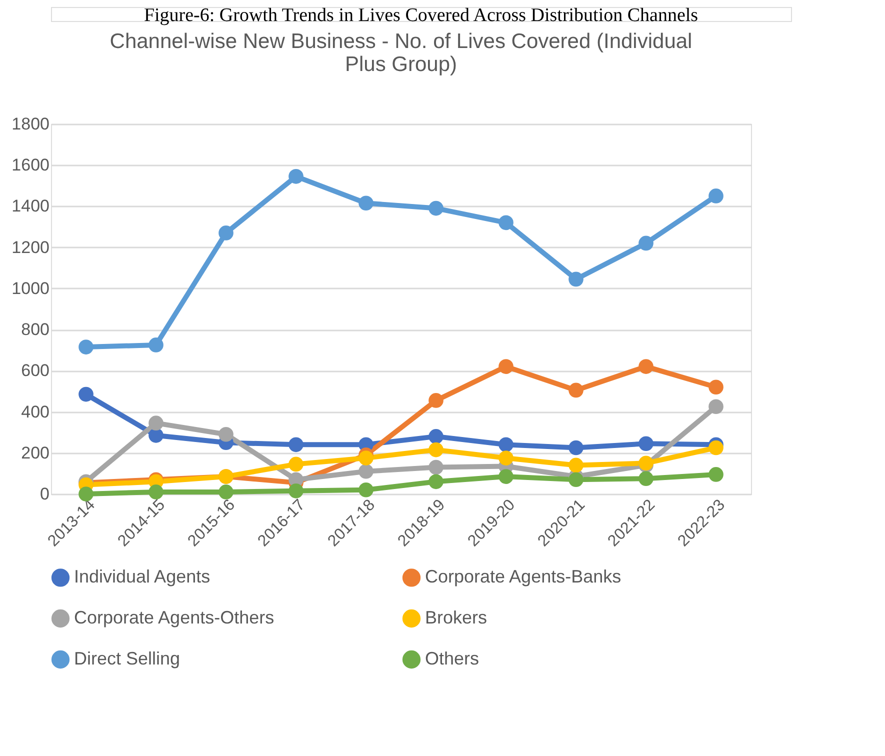  What do you see at coordinates (35, 330) in the screenshot?
I see `y-tick-label: 800` at bounding box center [35, 330].